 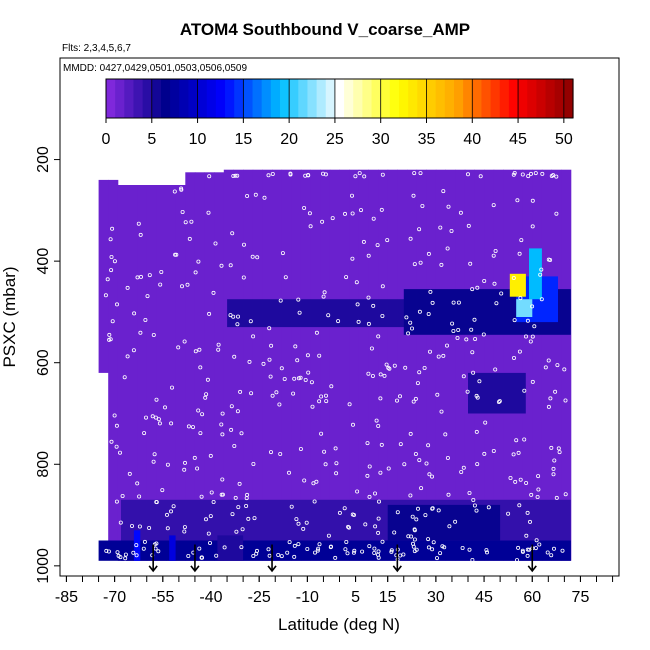 What do you see at coordinates (114, 597) in the screenshot?
I see `x-tick-label: -70` at bounding box center [114, 597].